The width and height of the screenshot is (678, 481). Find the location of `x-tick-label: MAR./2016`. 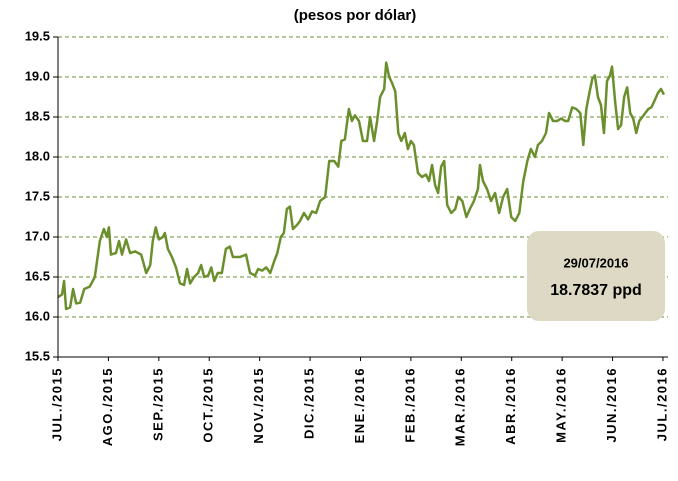

x-tick-label: MAR./2016 is located at coordinates (460, 406).